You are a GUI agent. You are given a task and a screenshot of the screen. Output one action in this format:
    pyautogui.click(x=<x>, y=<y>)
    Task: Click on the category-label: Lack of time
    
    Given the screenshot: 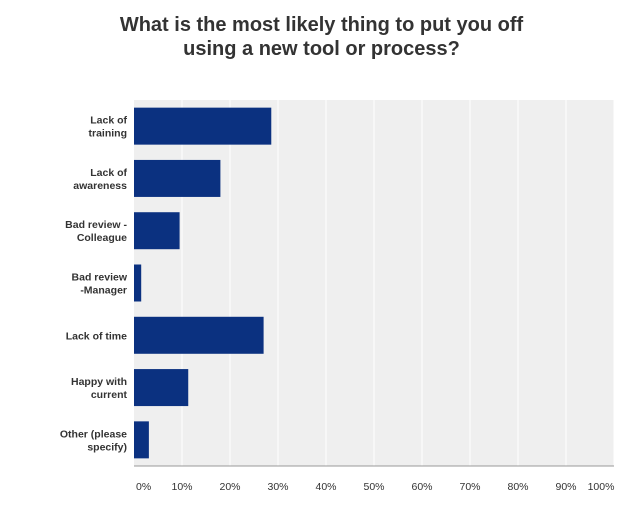 What is the action you would take?
    pyautogui.click(x=96, y=336)
    